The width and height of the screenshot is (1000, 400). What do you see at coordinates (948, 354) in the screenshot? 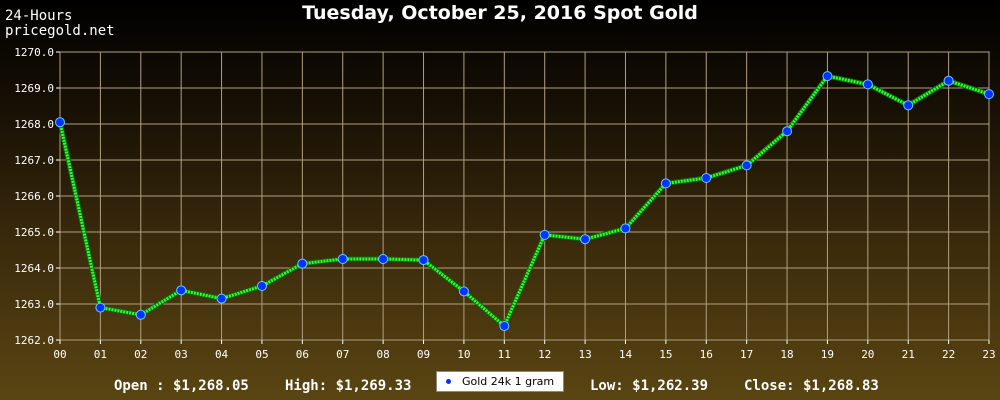
I see `x-tick-label: 22` at bounding box center [948, 354].